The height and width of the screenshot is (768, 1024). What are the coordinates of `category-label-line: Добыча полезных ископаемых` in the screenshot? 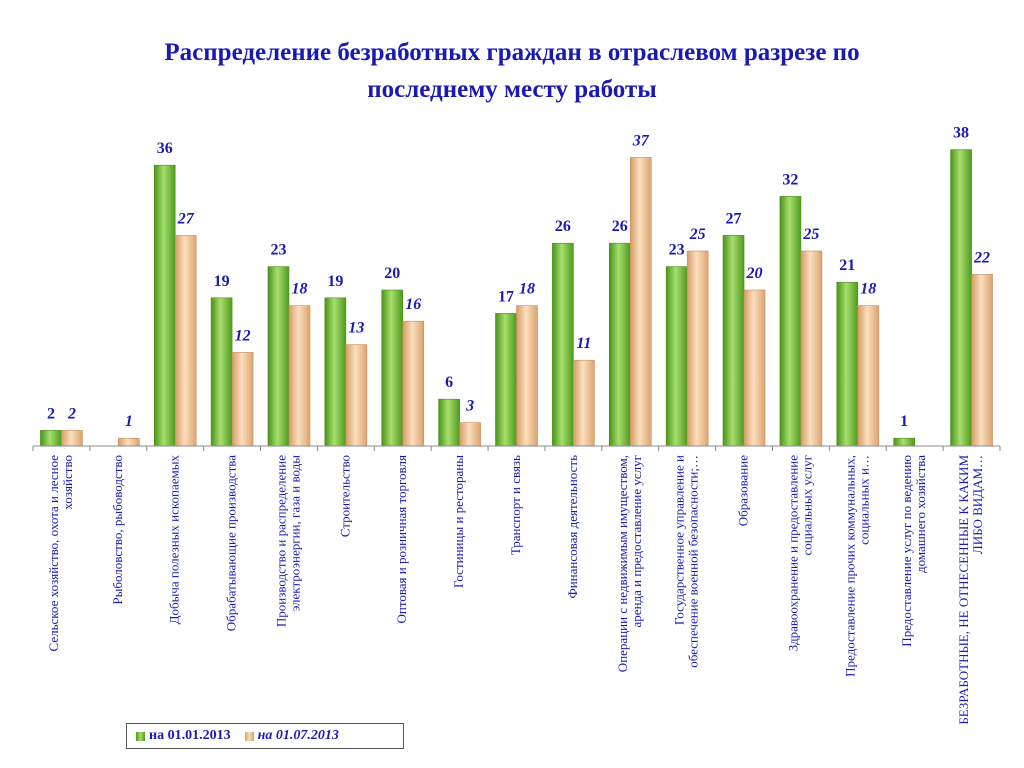 It's located at (174, 540).